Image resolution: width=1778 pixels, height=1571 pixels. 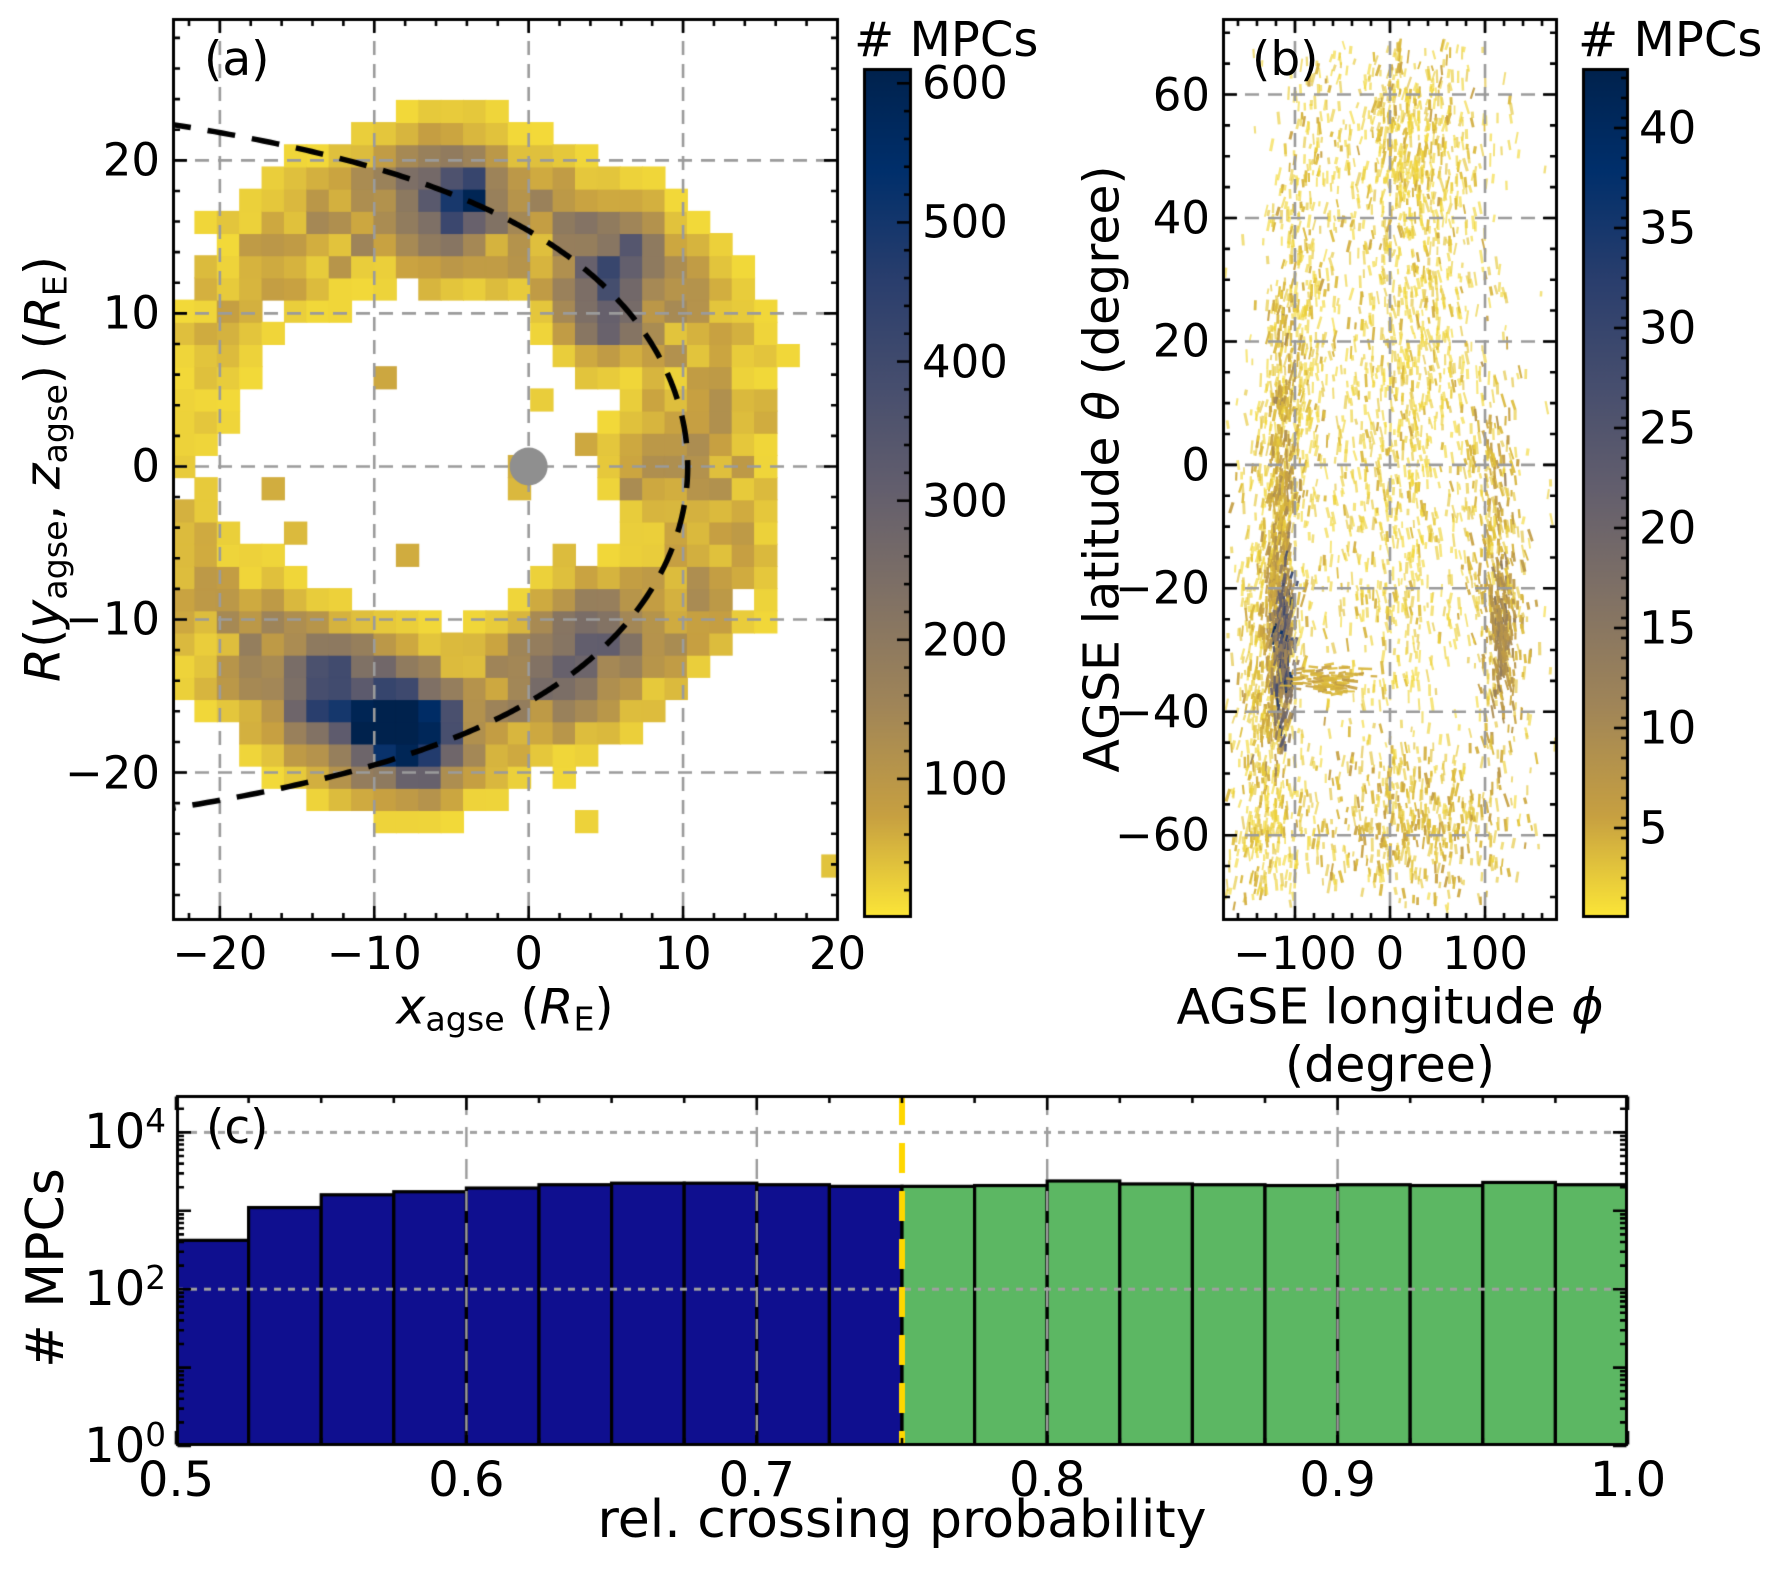 I want to click on panel-b-label: (b), so click(x=1285, y=59).